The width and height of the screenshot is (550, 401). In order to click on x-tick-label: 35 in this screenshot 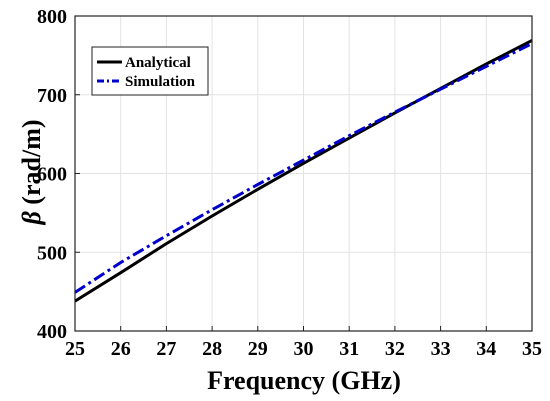, I will do `click(532, 349)`.